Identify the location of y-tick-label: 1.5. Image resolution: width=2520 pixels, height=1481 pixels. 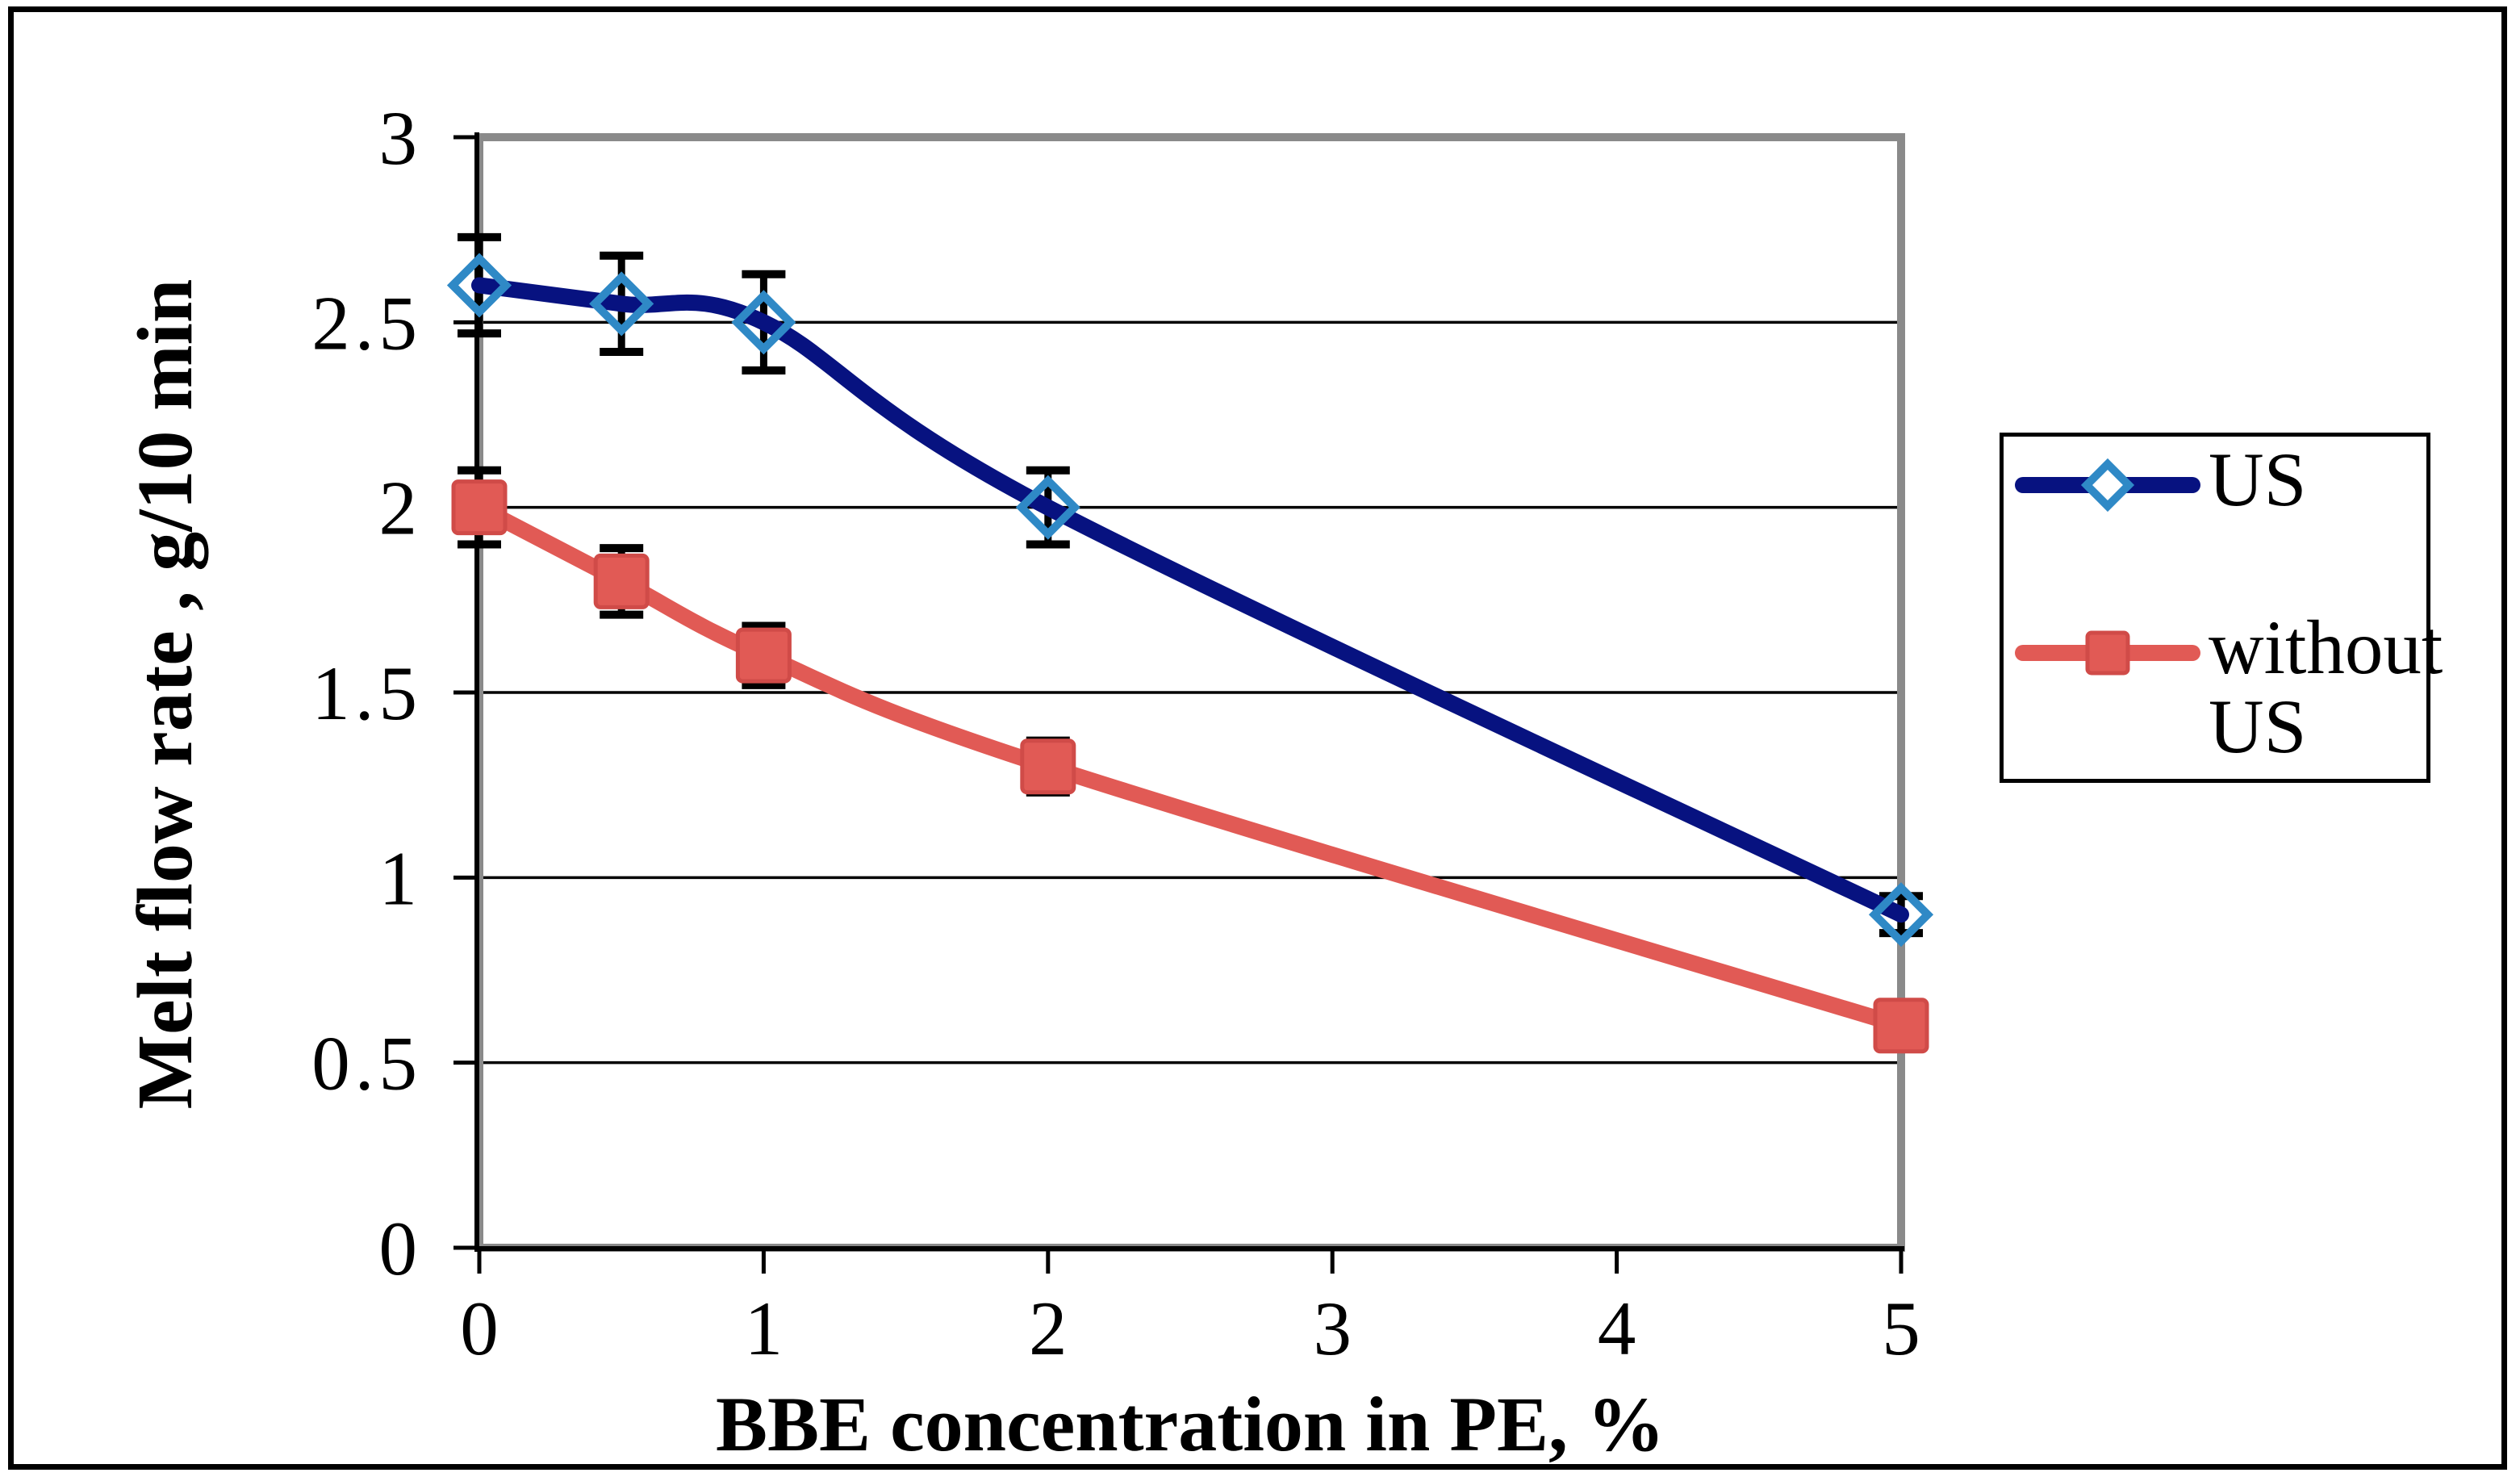
(367, 693).